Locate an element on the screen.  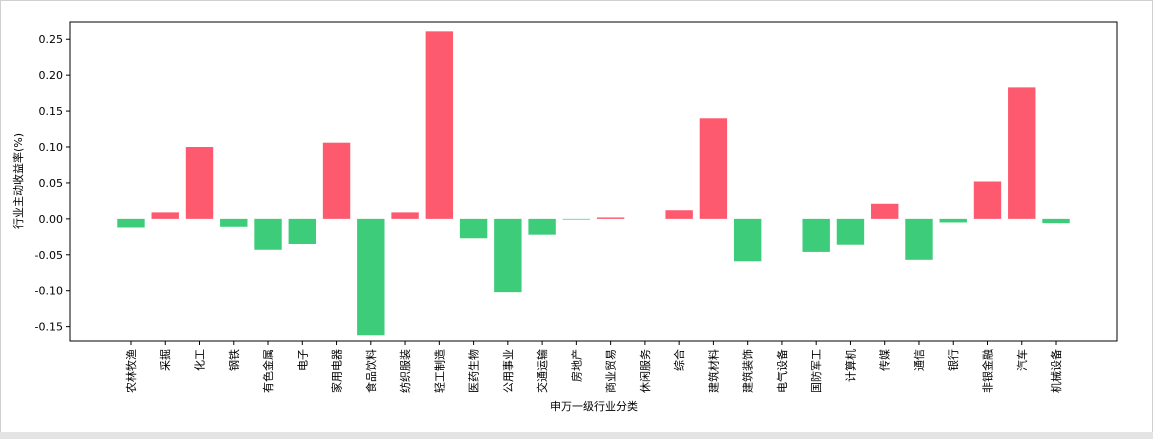
y-tick-label: -0.15 is located at coordinates (49, 327).